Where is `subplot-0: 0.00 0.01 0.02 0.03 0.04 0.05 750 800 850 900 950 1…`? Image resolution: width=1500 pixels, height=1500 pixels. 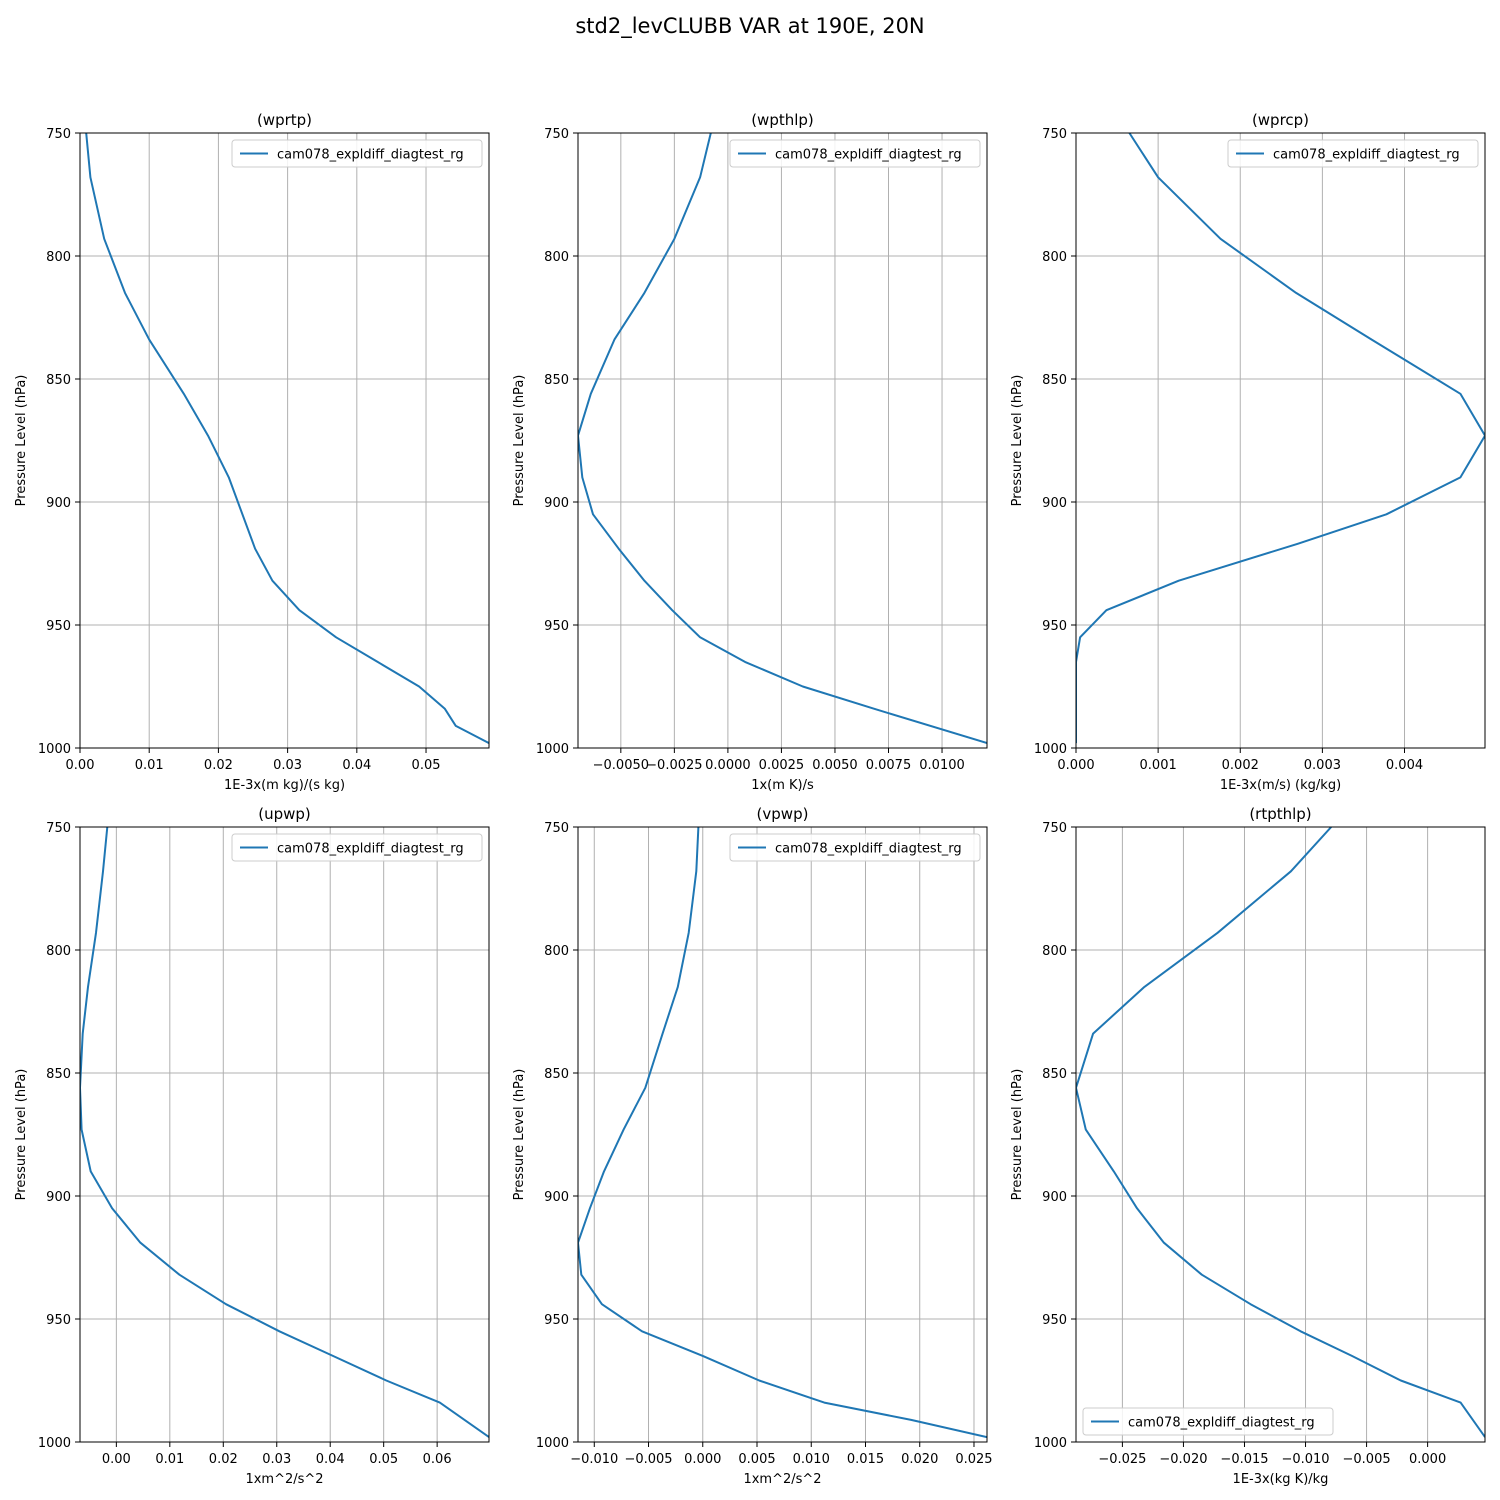 subplot-0: 0.00 0.01 0.02 0.03 0.04 0.05 750 800 850 900 950 1… is located at coordinates (252, 452).